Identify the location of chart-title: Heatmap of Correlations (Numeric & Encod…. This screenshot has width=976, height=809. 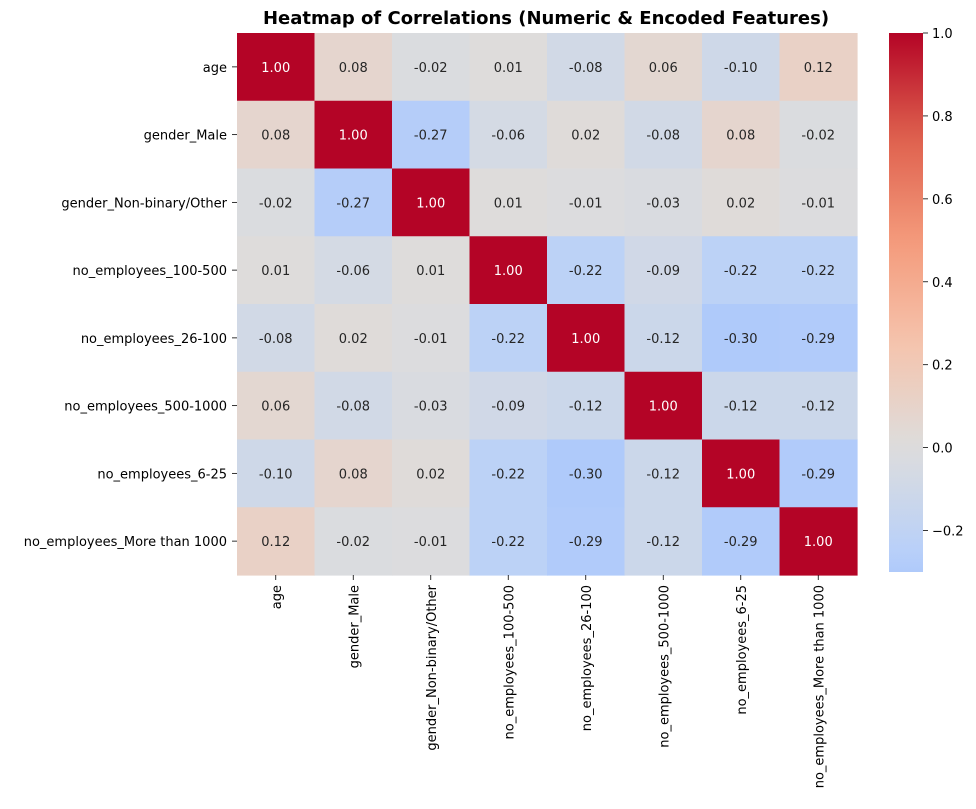
(546, 18).